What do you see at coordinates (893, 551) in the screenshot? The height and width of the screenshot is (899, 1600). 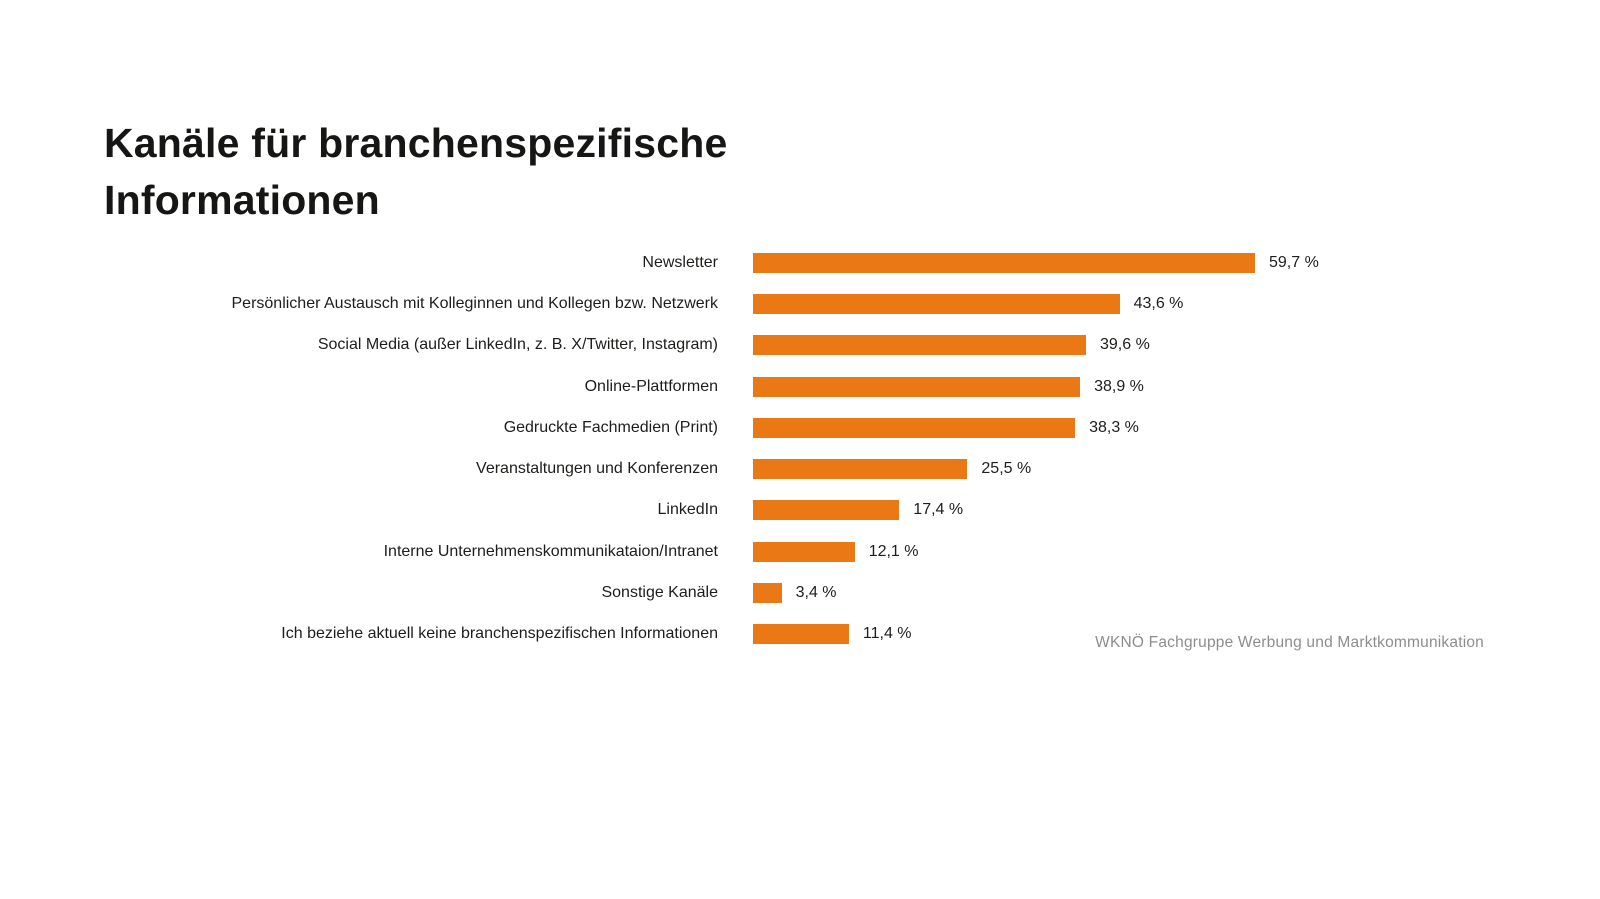 I see `bar-value-label: 12,1 %` at bounding box center [893, 551].